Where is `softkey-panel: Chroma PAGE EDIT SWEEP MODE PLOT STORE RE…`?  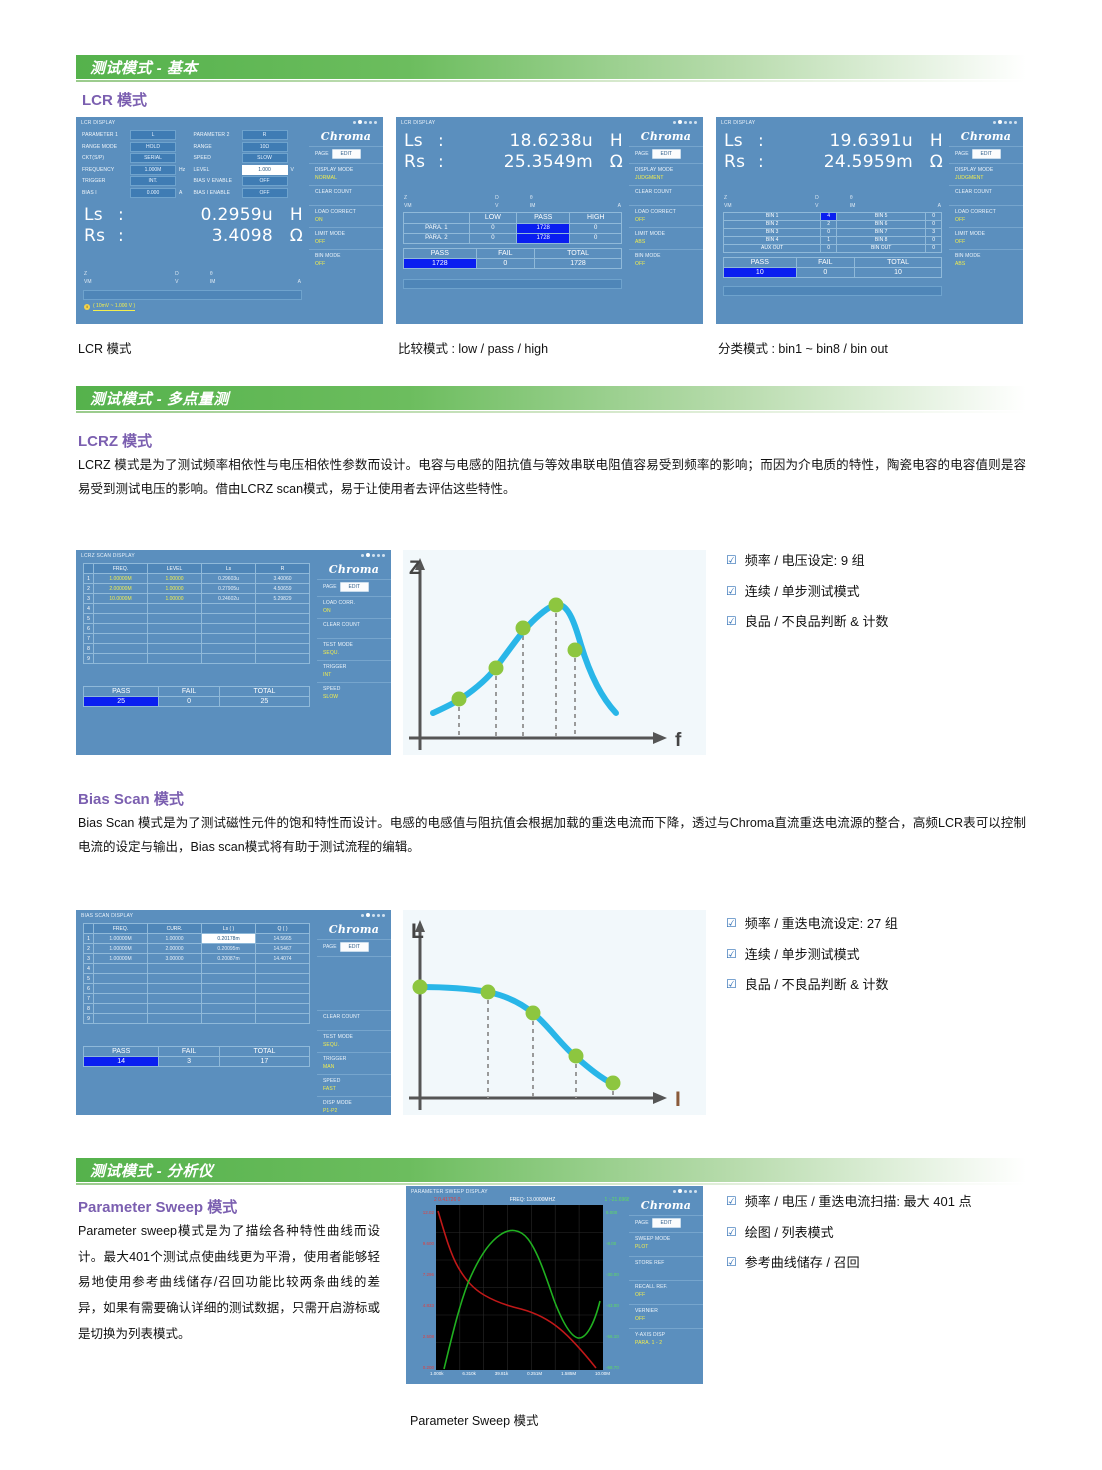
softkey-panel: Chroma PAGE EDIT SWEEP MODE PLOT STORE RE… is located at coordinates (666, 1290).